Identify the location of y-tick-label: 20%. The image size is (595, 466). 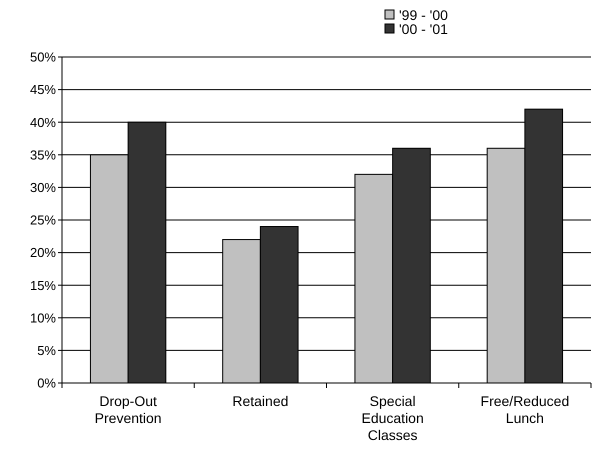
(43, 252).